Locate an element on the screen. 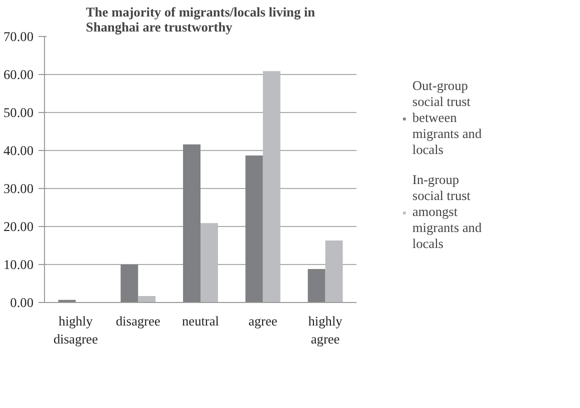 The width and height of the screenshot is (580, 408). x-tick-label: highly disagree is located at coordinates (76, 330).